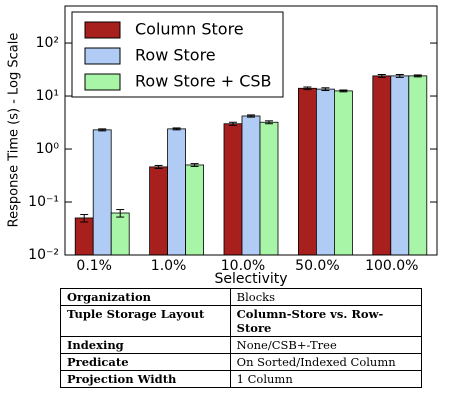 The width and height of the screenshot is (449, 402). I want to click on table-cell: Predicate, so click(145, 362).